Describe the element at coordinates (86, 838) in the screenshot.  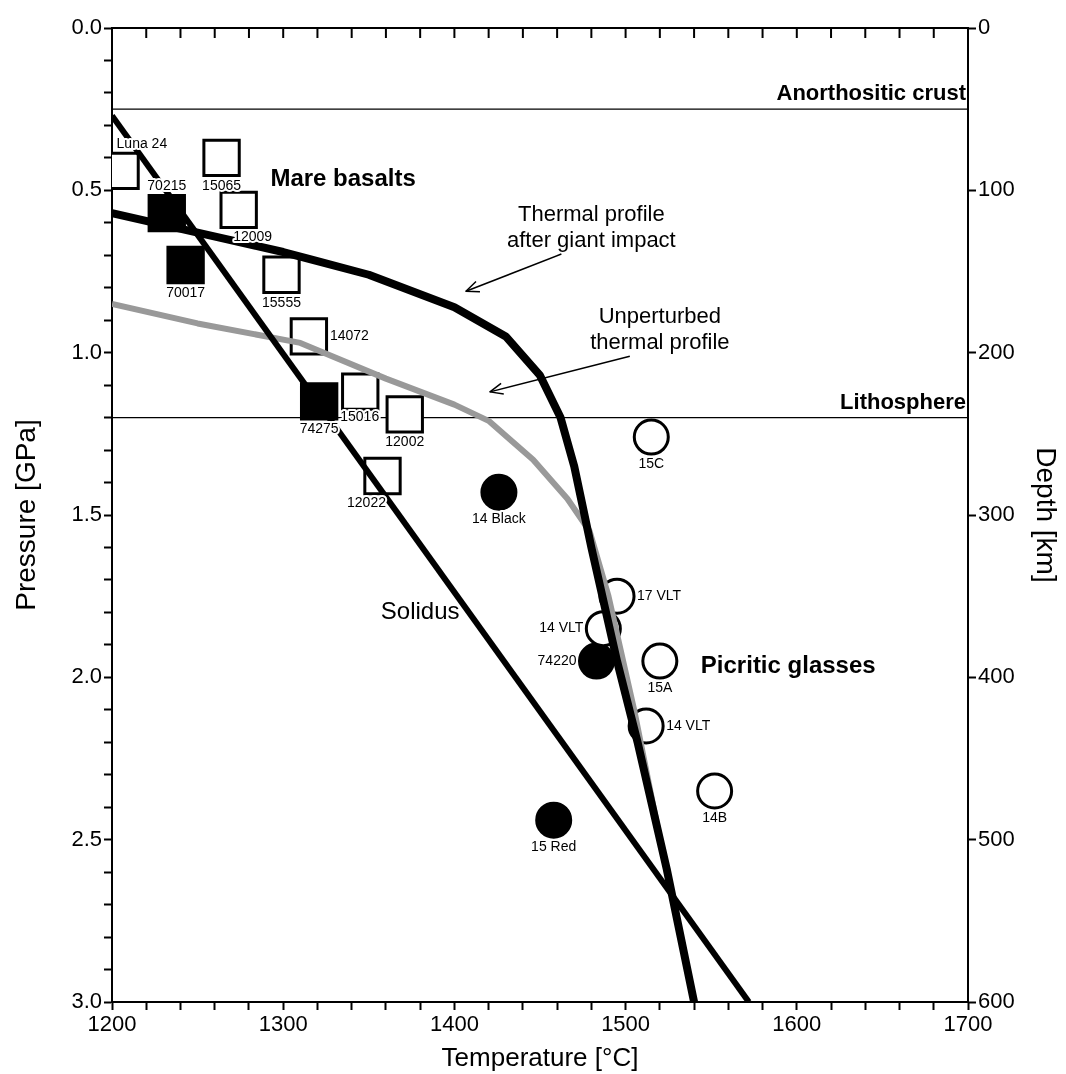
I see `y-tick-label: 2.5` at that location.